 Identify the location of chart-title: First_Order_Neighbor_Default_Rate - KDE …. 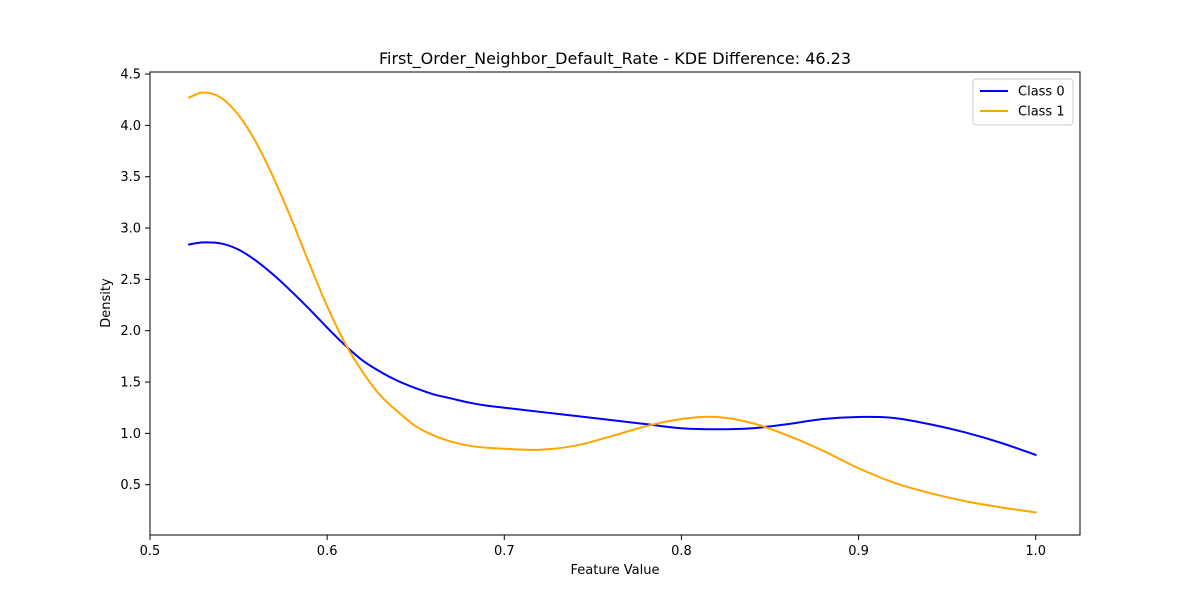
(615, 59).